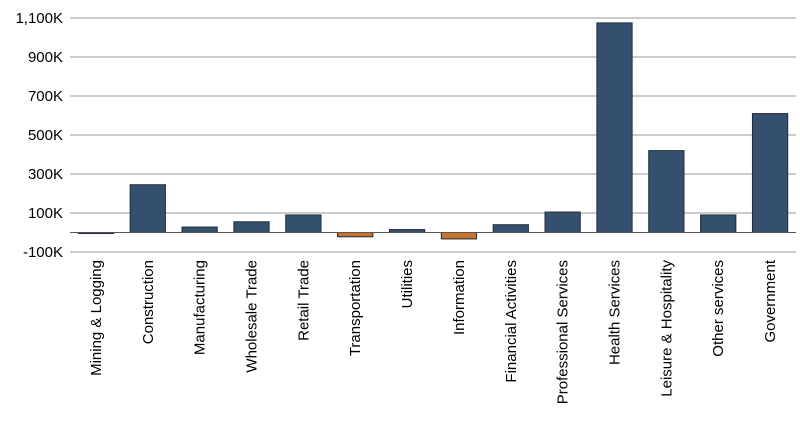  I want to click on y-tick-label: -100K, so click(43, 252).